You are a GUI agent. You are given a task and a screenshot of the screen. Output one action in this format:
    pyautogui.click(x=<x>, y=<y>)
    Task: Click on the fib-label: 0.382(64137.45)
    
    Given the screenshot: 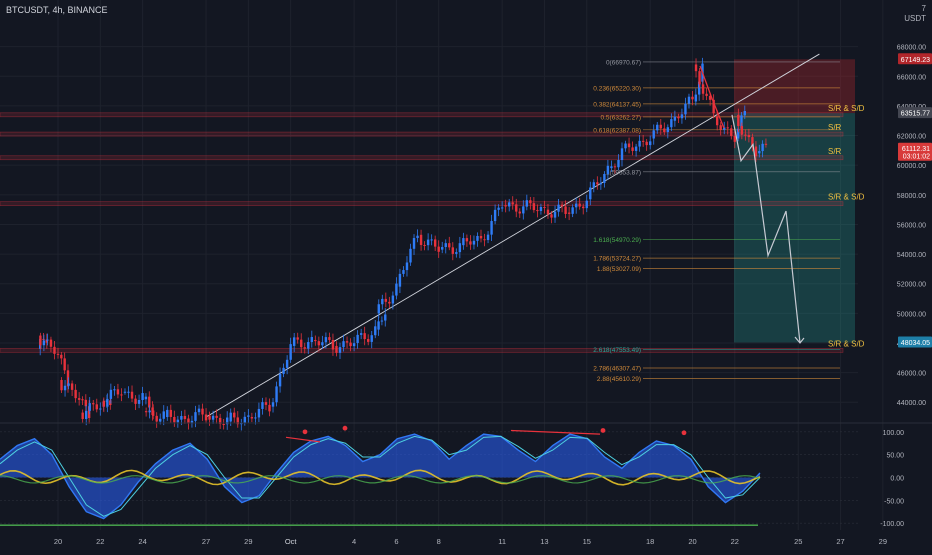 What is the action you would take?
    pyautogui.click(x=617, y=104)
    